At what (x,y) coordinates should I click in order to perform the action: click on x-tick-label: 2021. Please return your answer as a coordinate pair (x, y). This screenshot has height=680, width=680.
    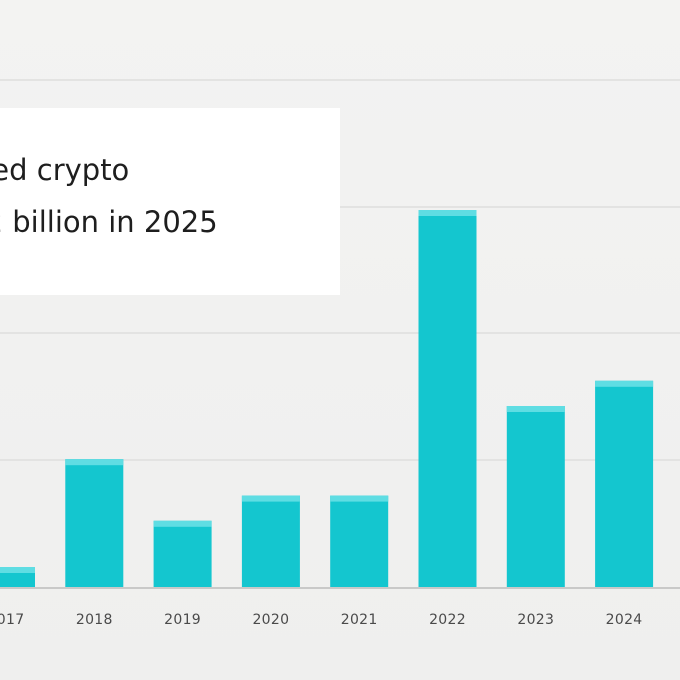
    Looking at the image, I should click on (359, 620).